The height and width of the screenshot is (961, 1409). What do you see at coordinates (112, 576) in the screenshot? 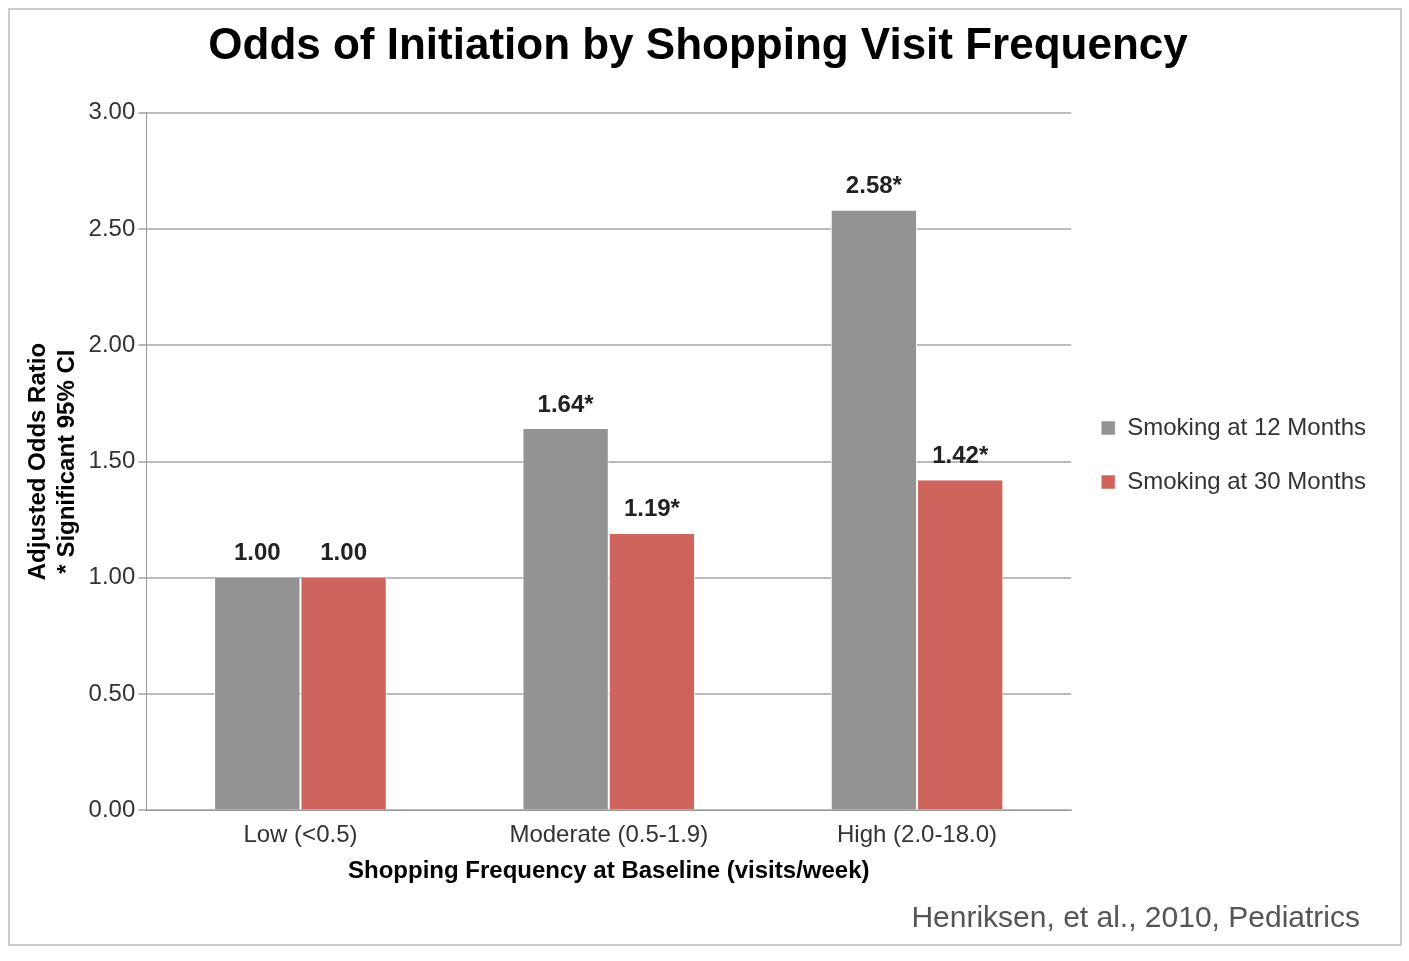
I see `y-tick-label: 1.00` at bounding box center [112, 576].